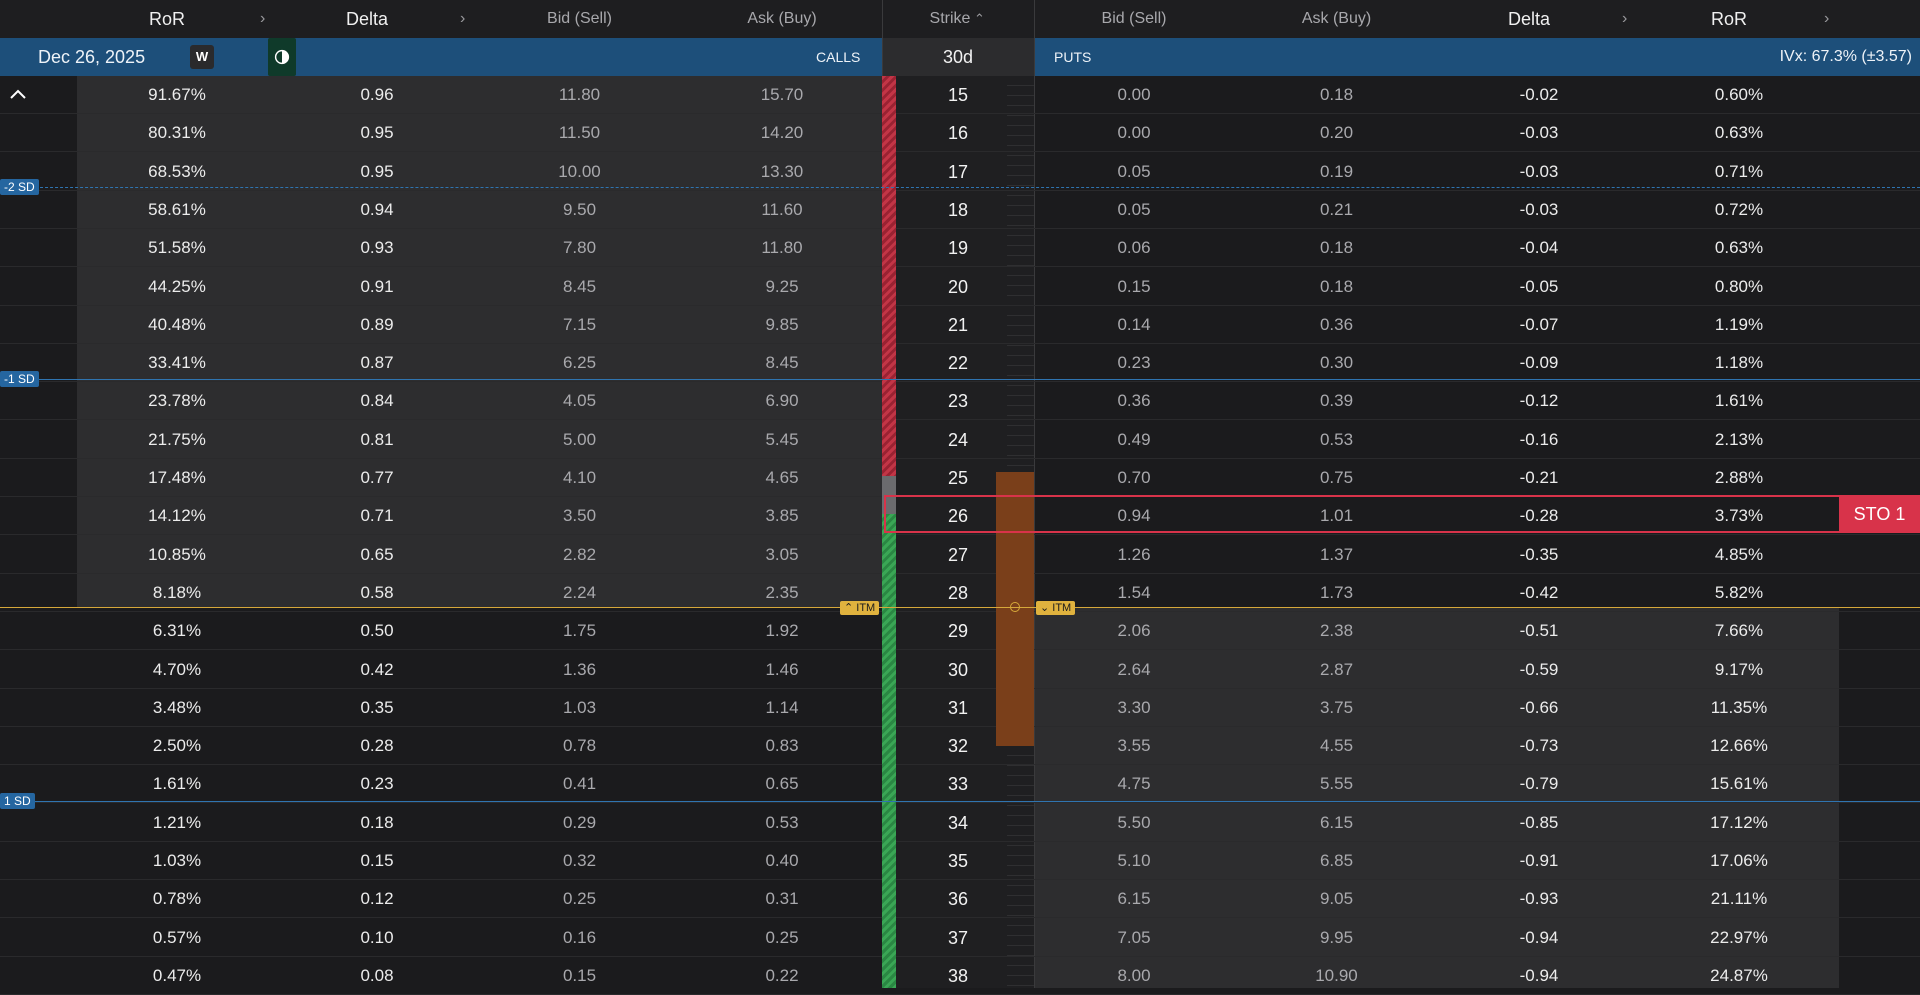 The image size is (1920, 995). What do you see at coordinates (782, 860) in the screenshot?
I see `call-ask-cell: 0.40` at bounding box center [782, 860].